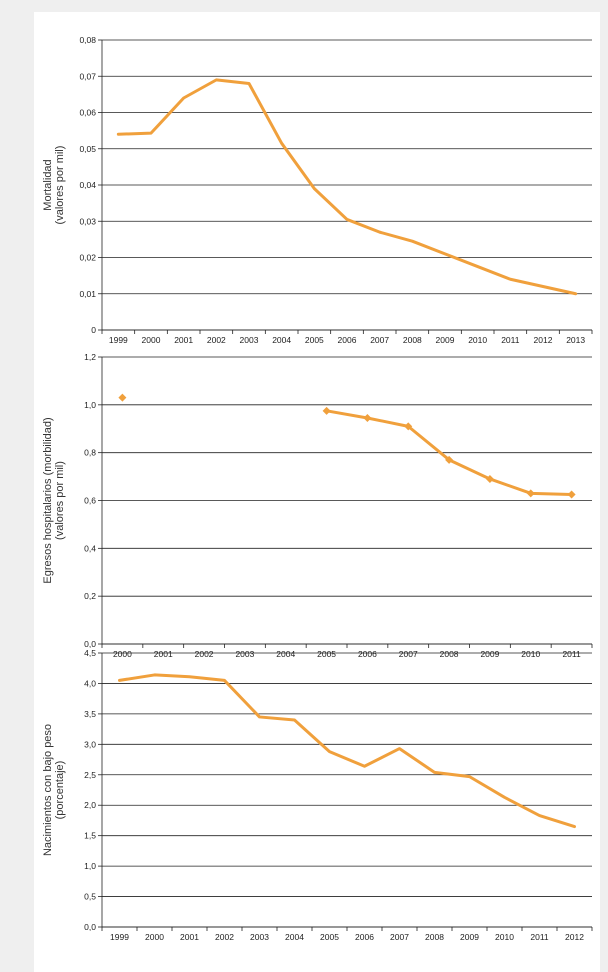 This screenshot has width=608, height=972. Describe the element at coordinates (60, 790) in the screenshot. I see `y-axis-label: (porcentaje)` at that location.